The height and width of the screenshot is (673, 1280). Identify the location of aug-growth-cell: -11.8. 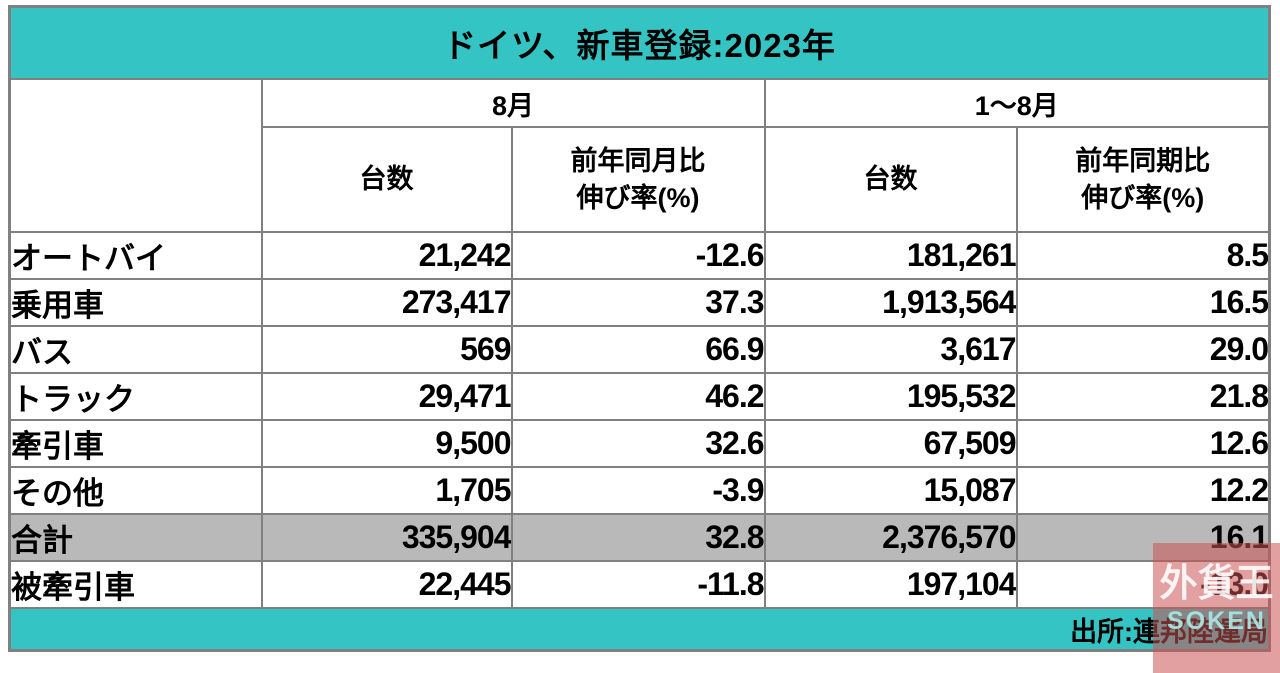
(638, 584).